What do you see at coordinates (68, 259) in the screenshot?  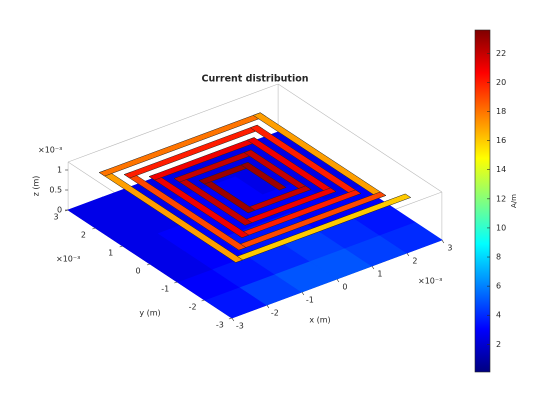 I see `y-exponent: ×10⁻³` at bounding box center [68, 259].